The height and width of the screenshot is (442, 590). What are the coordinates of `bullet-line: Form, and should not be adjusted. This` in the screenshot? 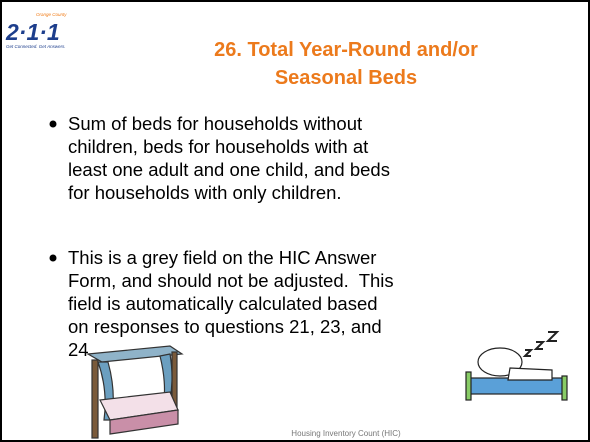 It's located at (231, 280).